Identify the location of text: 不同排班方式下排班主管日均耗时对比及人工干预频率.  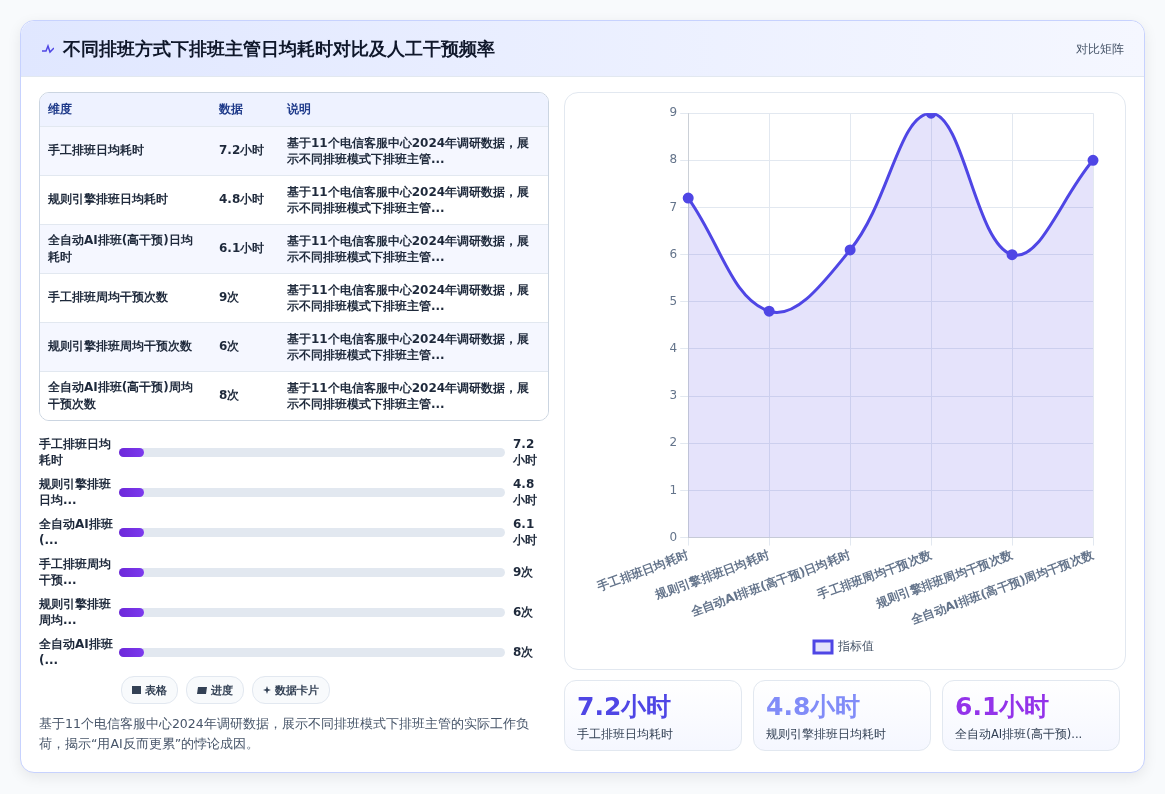
(279, 49).